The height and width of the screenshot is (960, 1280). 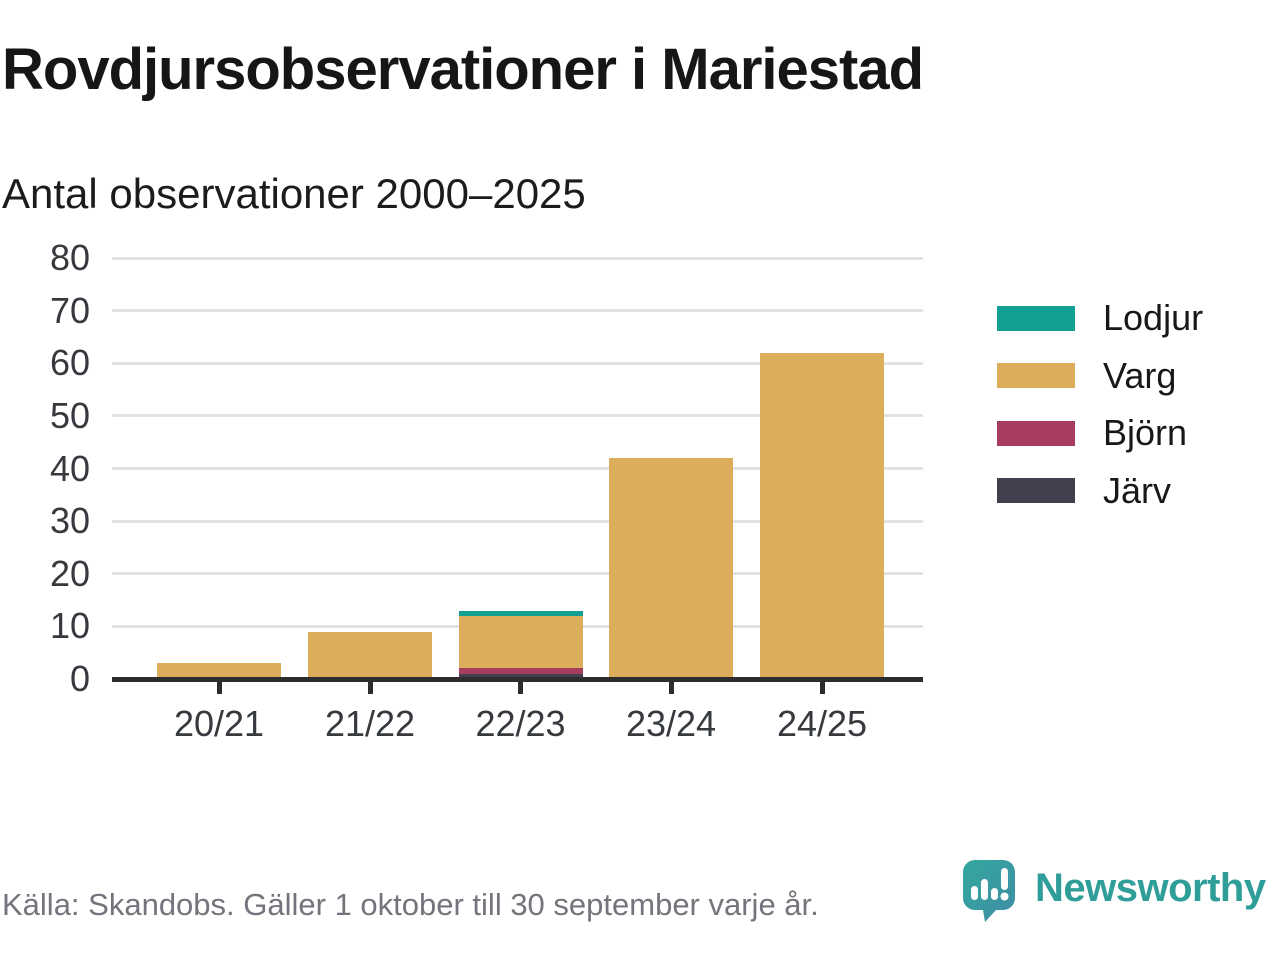 What do you see at coordinates (69, 573) in the screenshot?
I see `y-tick-label: 20` at bounding box center [69, 573].